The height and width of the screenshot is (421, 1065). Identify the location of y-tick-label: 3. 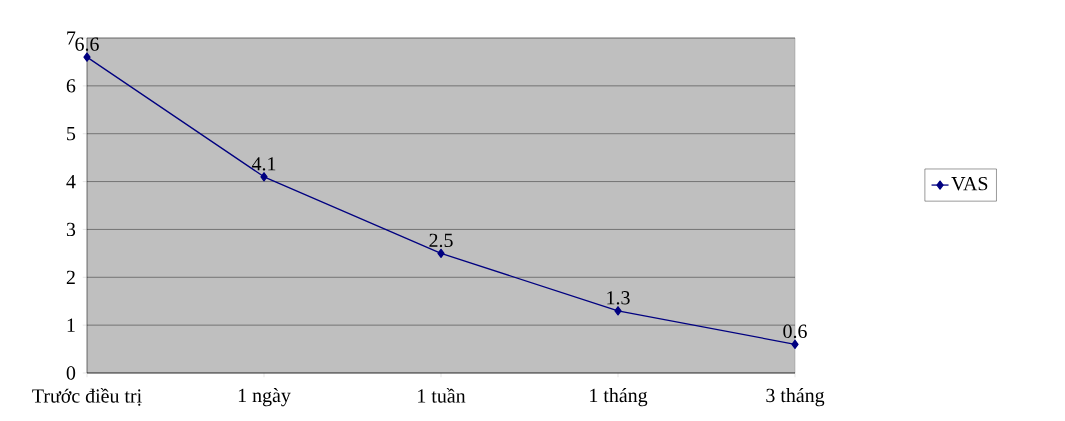
(71, 229).